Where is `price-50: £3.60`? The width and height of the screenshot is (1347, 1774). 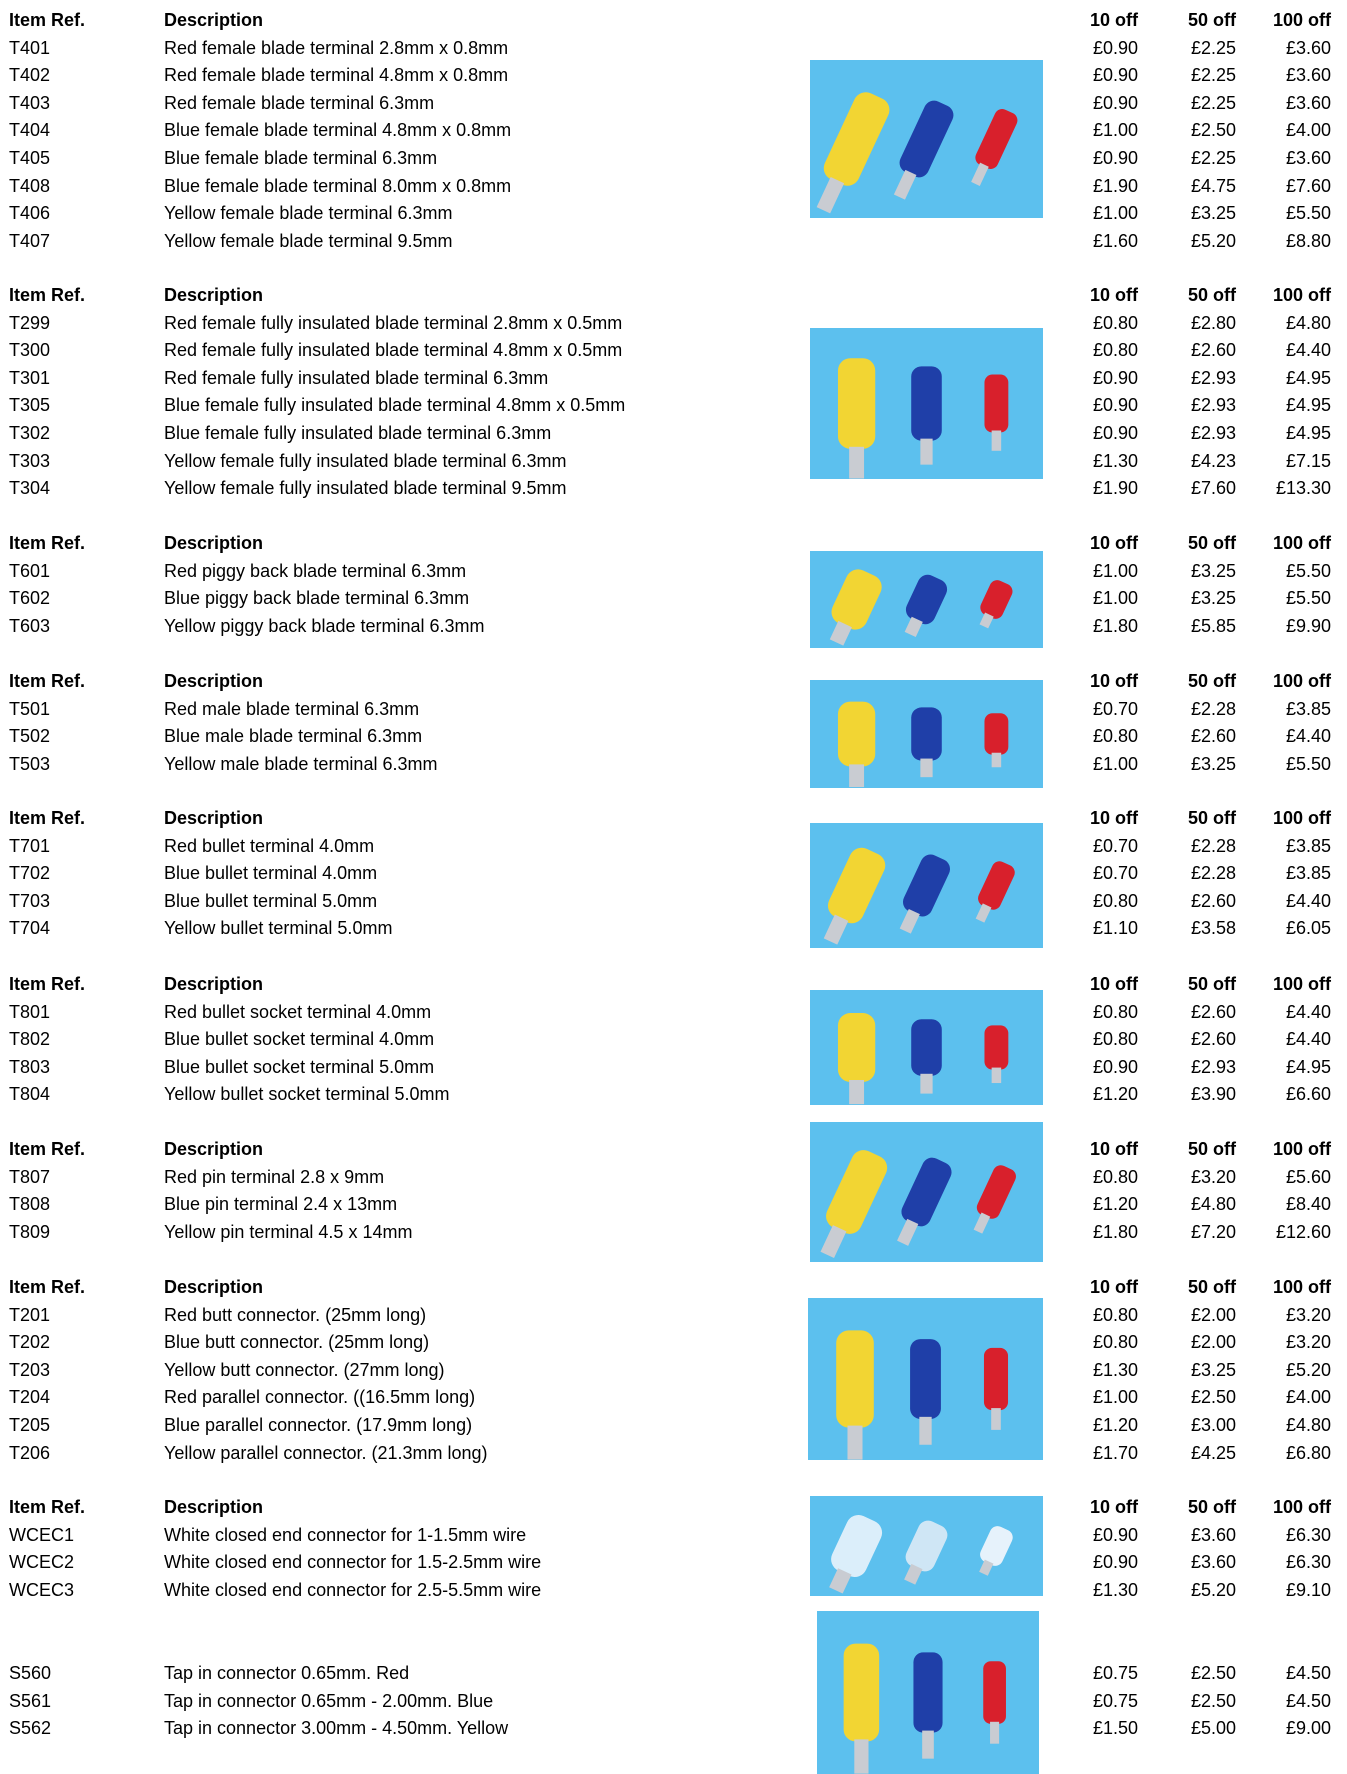 price-50: £3.60 is located at coordinates (1213, 1562).